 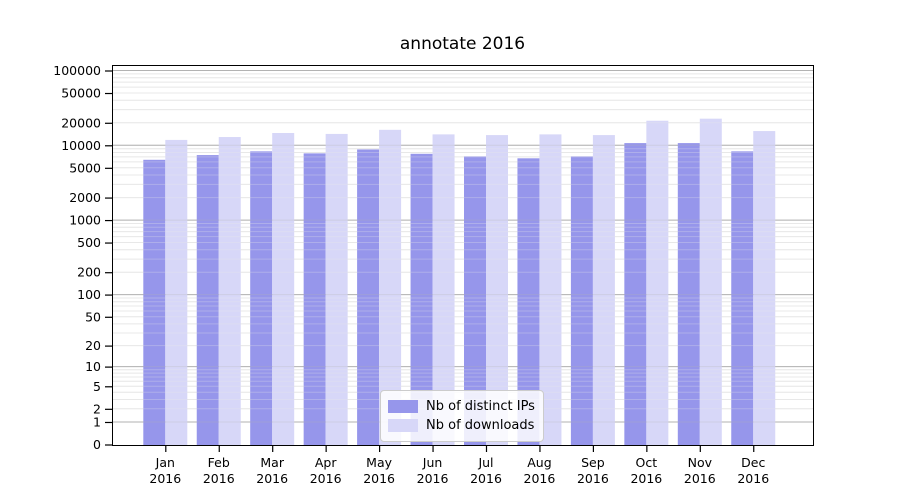 What do you see at coordinates (85, 167) in the screenshot?
I see `y-tick-label: 5000` at bounding box center [85, 167].